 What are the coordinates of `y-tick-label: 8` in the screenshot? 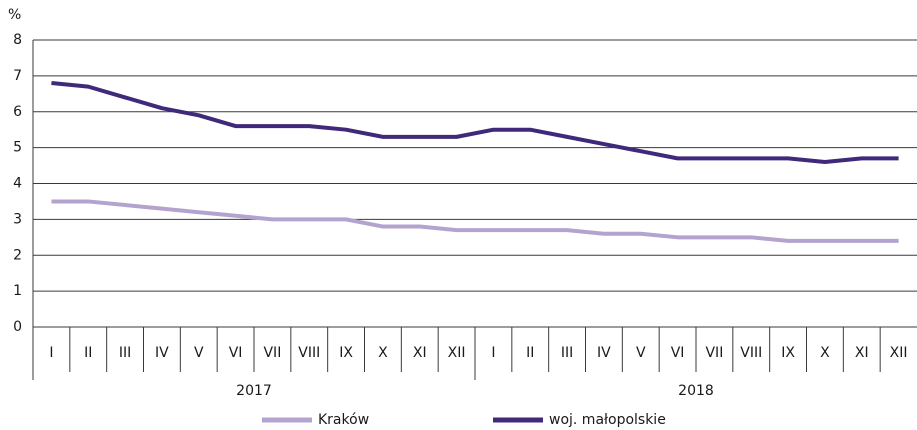 It's located at (17, 40).